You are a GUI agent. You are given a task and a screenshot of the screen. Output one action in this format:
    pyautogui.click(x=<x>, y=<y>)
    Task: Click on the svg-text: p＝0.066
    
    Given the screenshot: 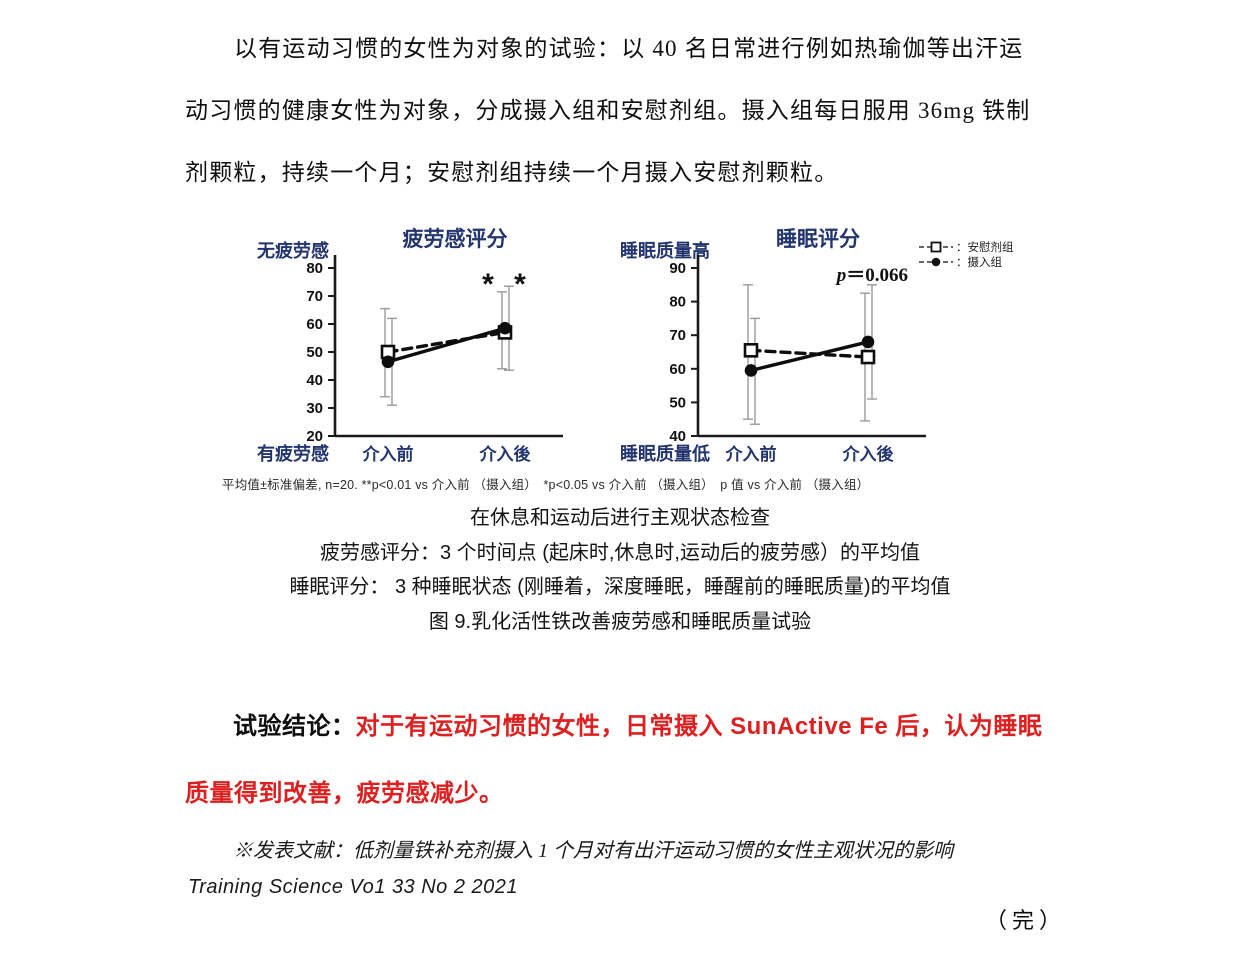 What is the action you would take?
    pyautogui.click(x=871, y=275)
    